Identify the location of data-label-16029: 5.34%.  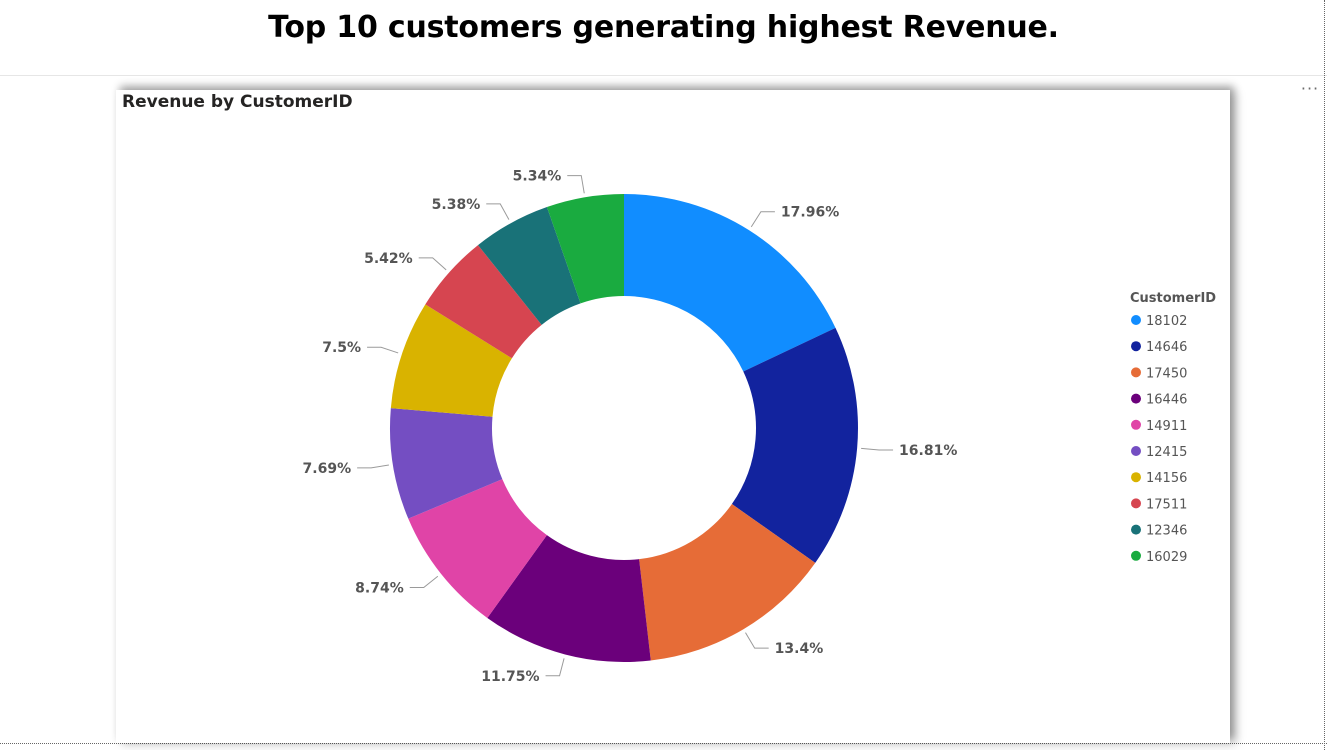
(537, 177).